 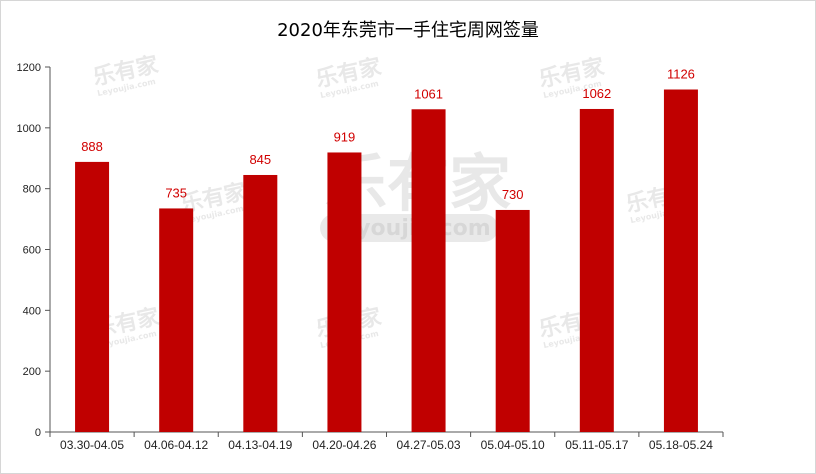 What do you see at coordinates (344, 445) in the screenshot?
I see `x-tick-label: 04.20-04.26` at bounding box center [344, 445].